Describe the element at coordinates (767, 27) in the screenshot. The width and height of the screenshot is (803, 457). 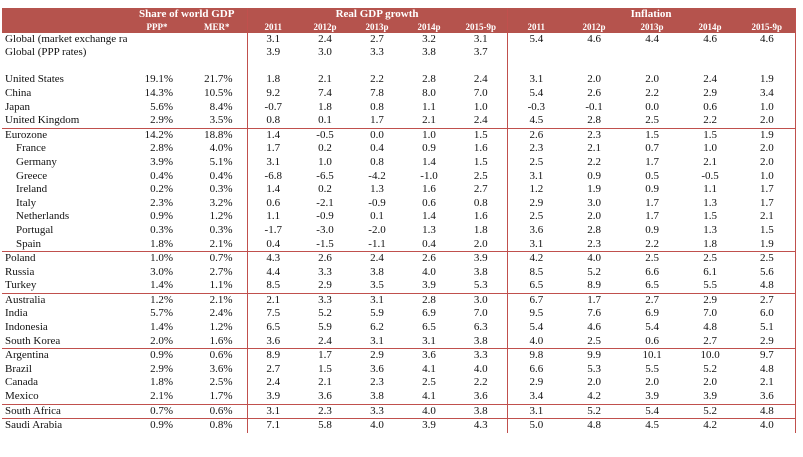
I see `column-header: 2015-9p` at that location.